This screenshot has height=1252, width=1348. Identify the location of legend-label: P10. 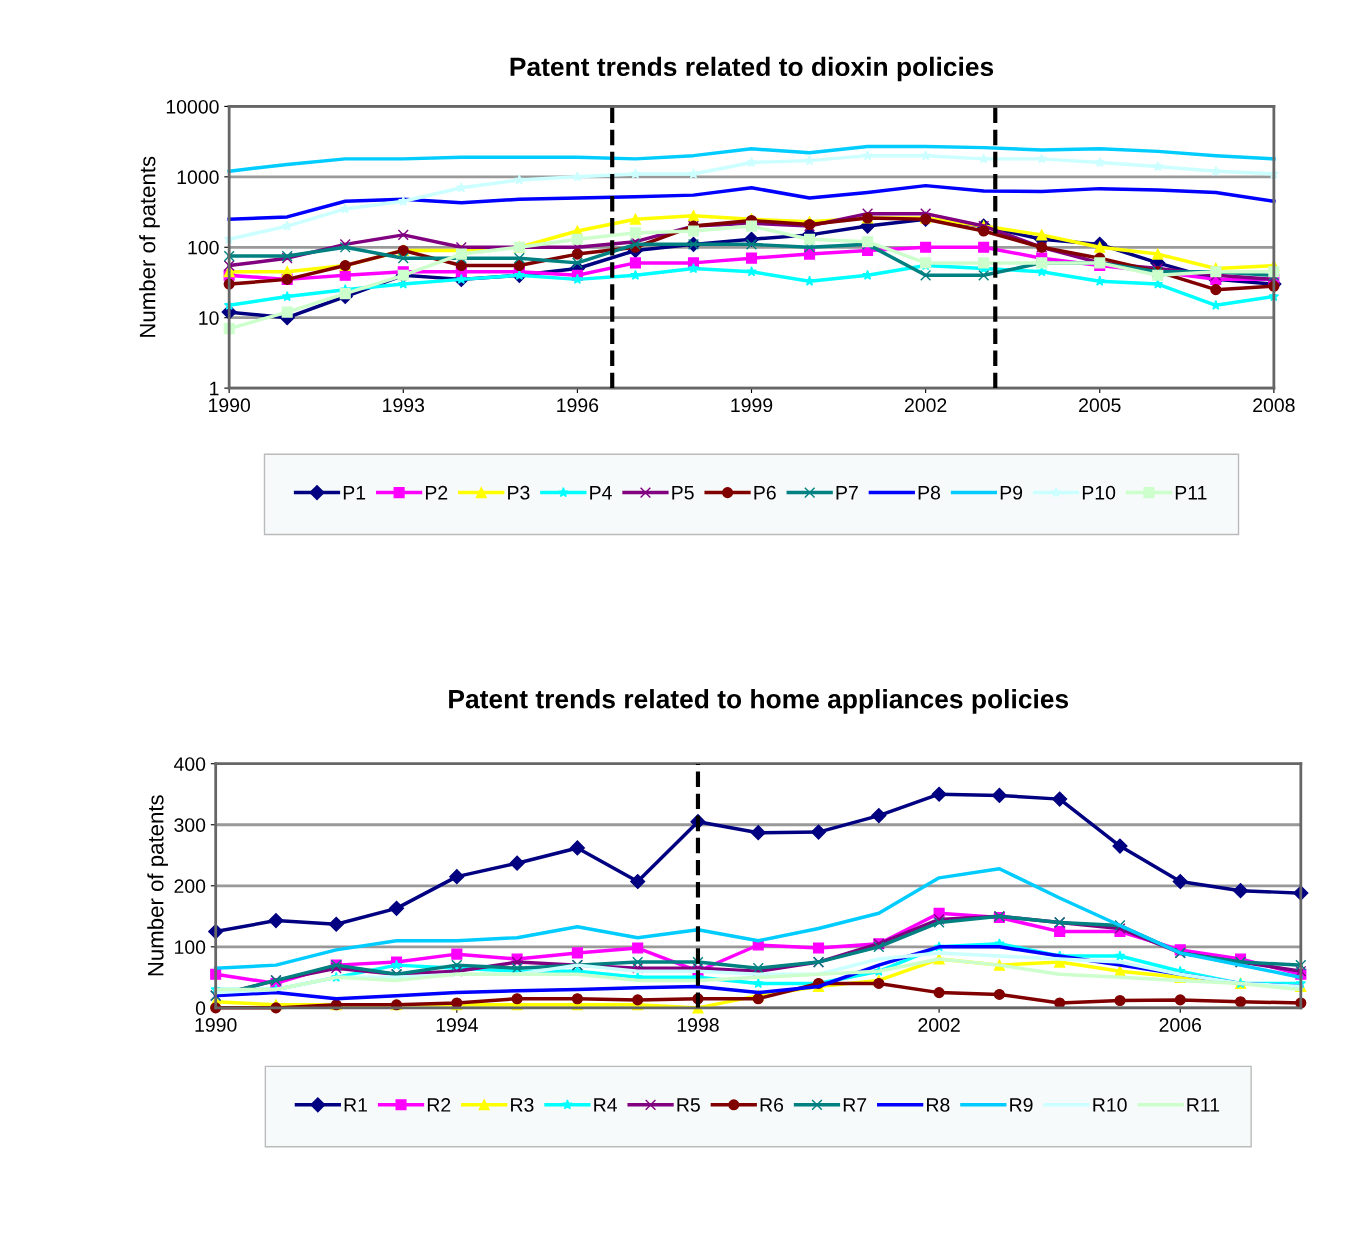
(1099, 492).